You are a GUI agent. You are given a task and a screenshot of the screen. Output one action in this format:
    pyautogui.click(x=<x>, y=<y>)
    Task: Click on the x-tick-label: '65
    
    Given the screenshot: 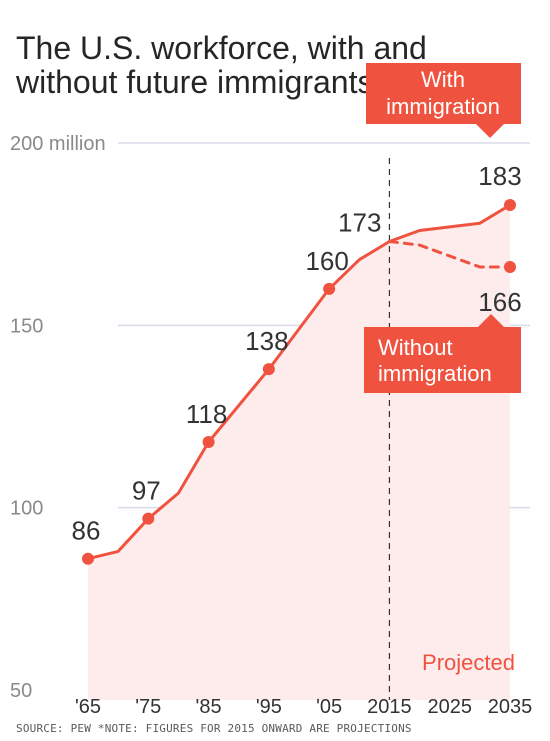 What is the action you would take?
    pyautogui.click(x=88, y=707)
    